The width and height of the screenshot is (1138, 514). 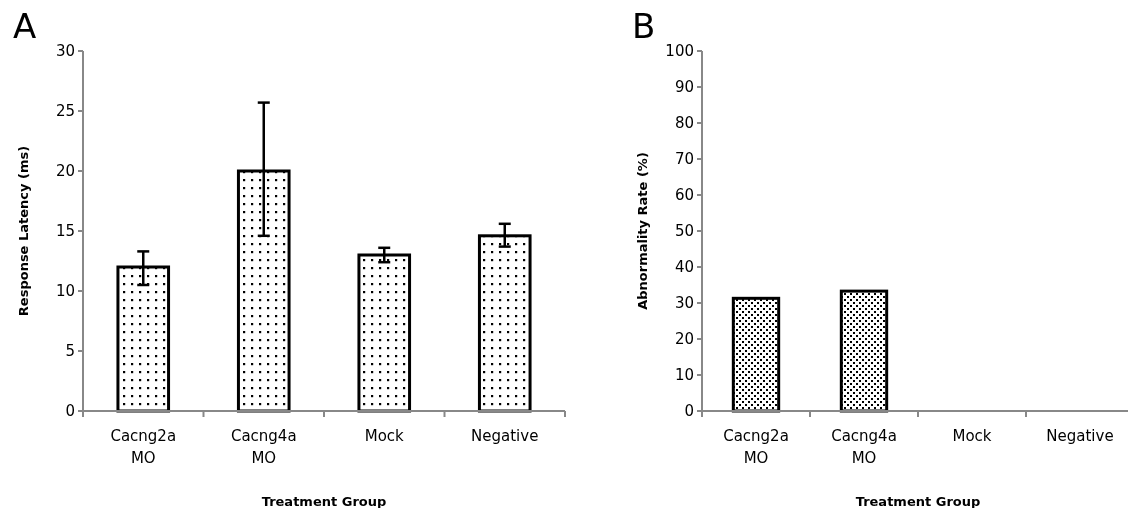 I want to click on chart-title: B, so click(x=644, y=26).